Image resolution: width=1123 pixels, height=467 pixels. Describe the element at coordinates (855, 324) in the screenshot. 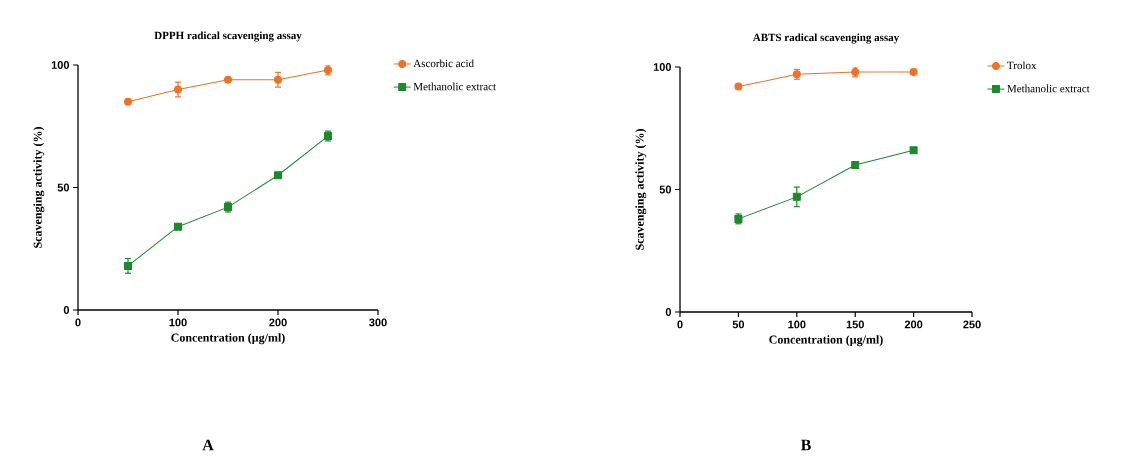

I see `x-tick-label: 150` at that location.